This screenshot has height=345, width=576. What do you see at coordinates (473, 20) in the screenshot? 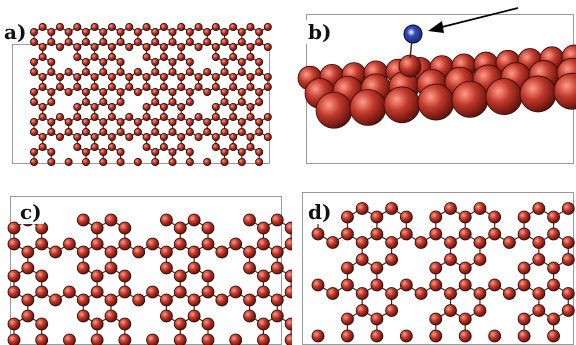
I see `arrow-icon` at bounding box center [473, 20].